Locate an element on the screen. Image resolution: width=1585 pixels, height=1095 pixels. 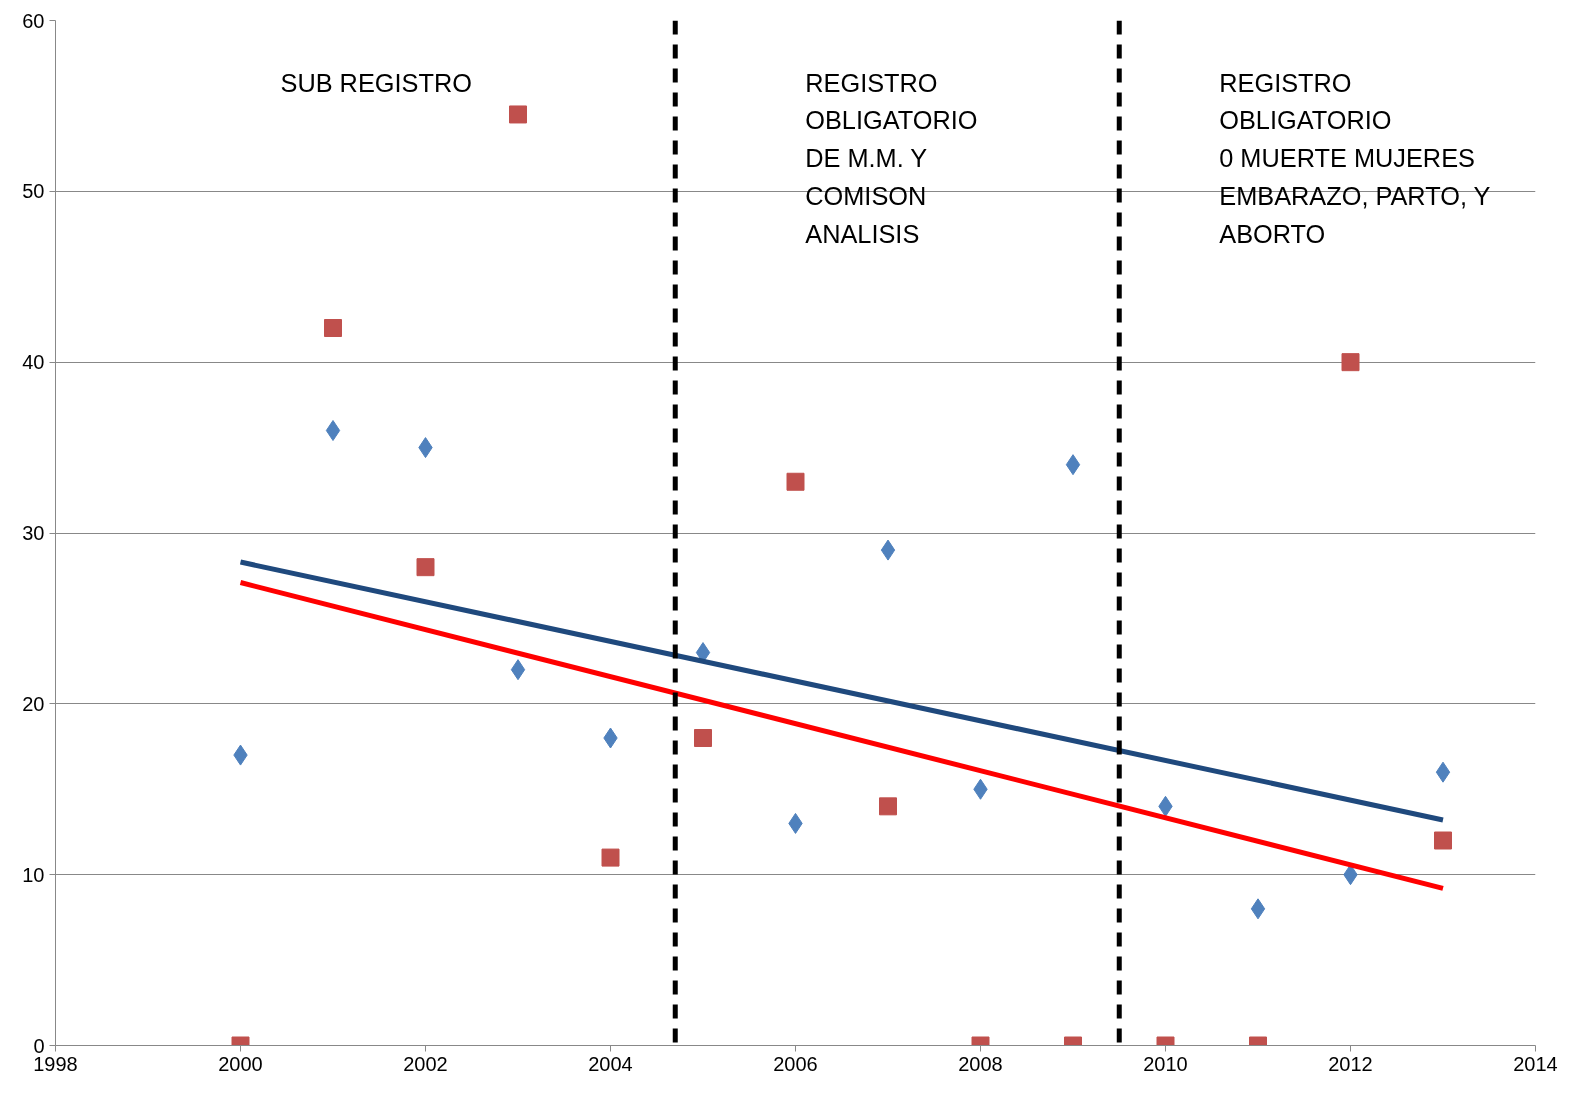
x-tick-label: 2002 is located at coordinates (425, 1063).